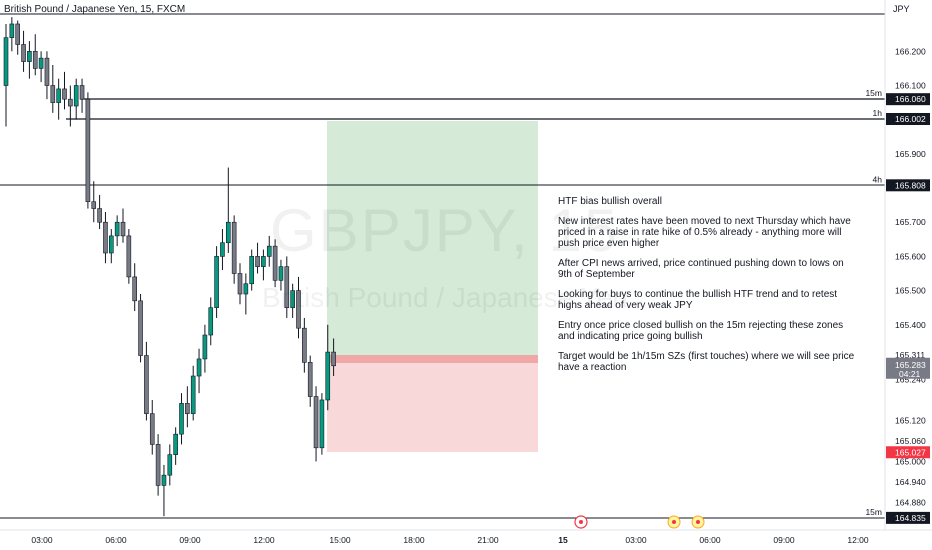  Describe the element at coordinates (878, 113) in the screenshot. I see `timeframe-label: 1h` at that location.